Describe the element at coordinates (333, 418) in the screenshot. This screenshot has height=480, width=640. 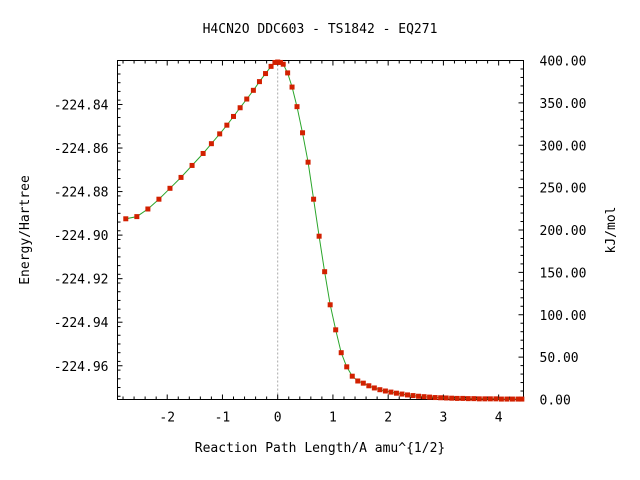
I see `x-tick-label: 1` at that location.